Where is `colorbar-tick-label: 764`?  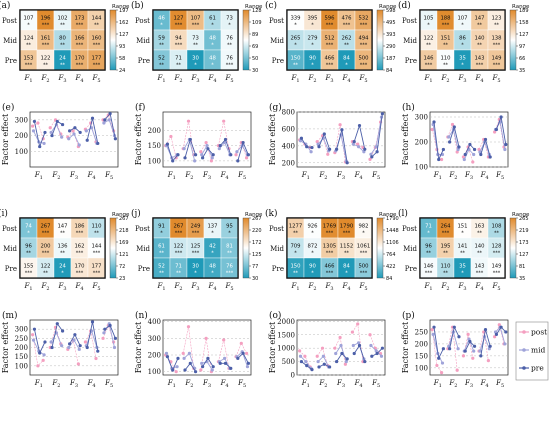
colorbar-tick-label: 764 is located at coordinates (391, 255).